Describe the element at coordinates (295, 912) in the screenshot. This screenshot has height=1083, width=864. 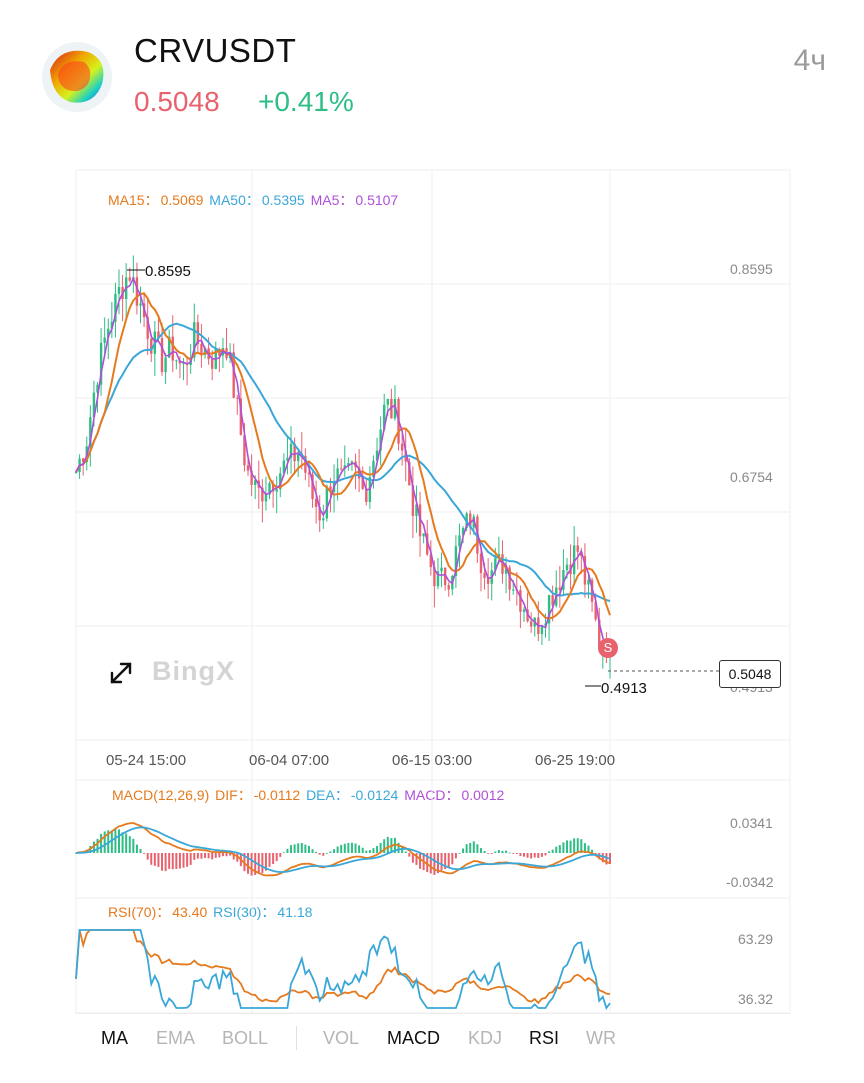
I see `rsi30-value: 41.18` at that location.